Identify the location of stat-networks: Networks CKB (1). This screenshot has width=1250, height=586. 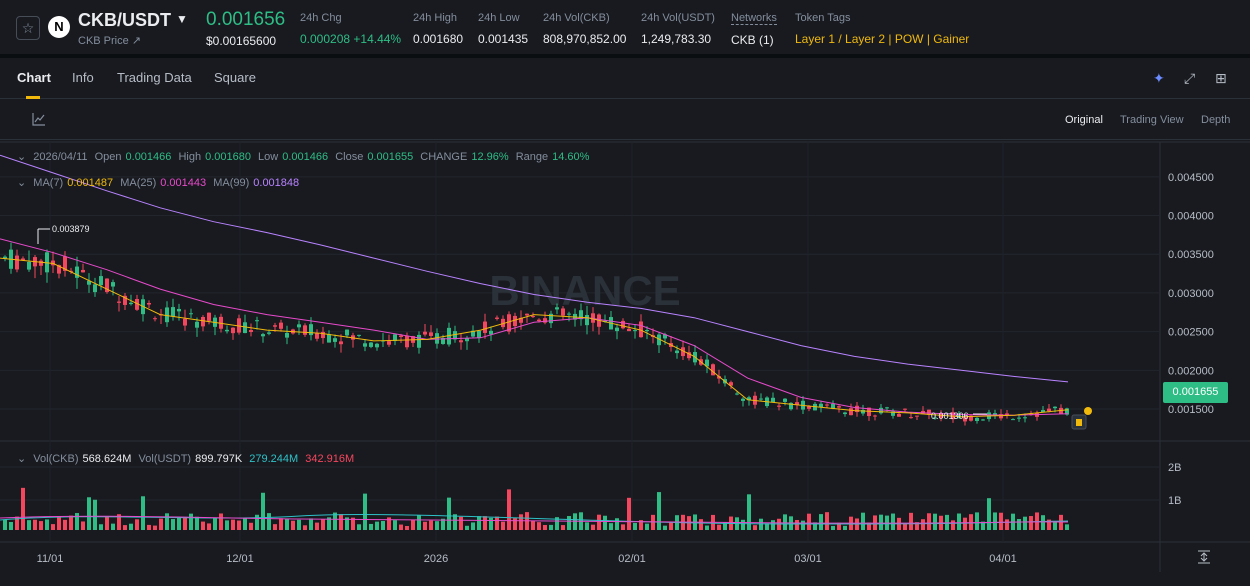
(754, 29).